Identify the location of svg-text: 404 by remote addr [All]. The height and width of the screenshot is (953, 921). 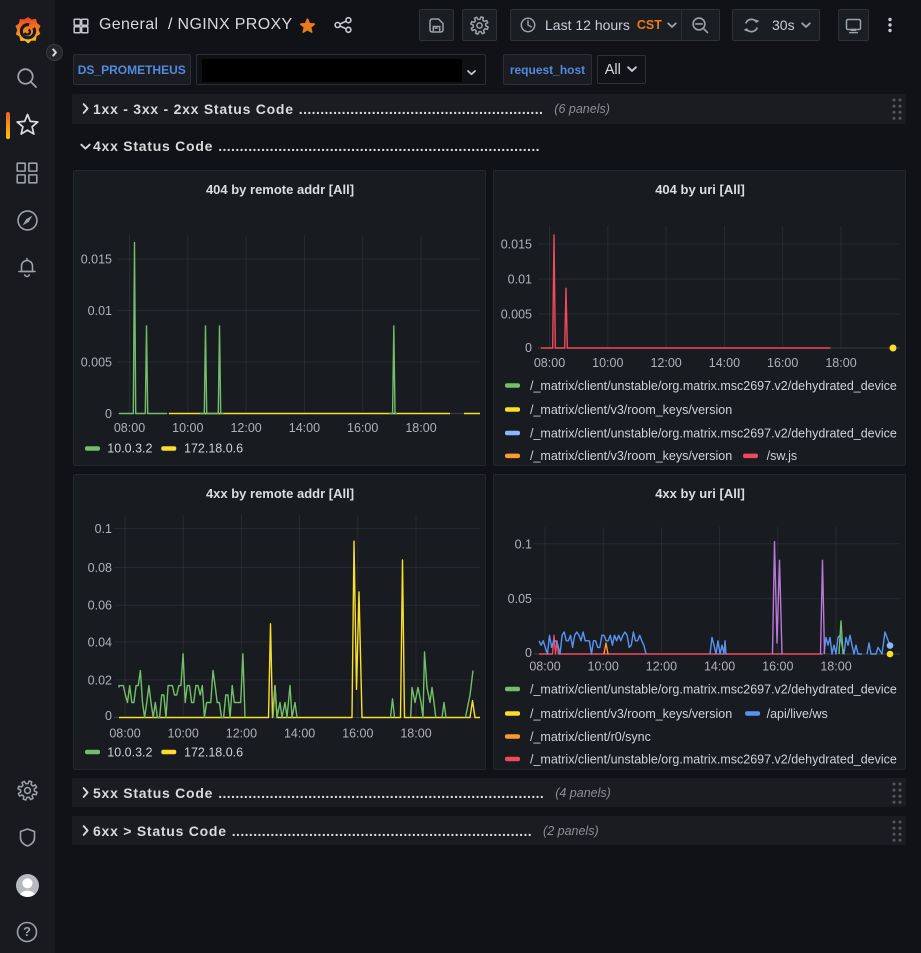
(279, 189).